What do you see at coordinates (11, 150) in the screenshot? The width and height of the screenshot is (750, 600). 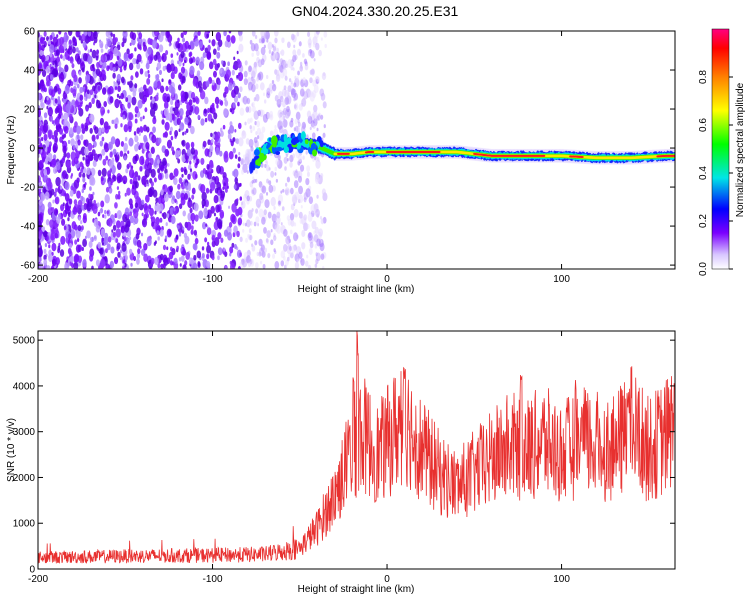 I see `spectrogram-y-axis-label: Frequency (Hz)` at bounding box center [11, 150].